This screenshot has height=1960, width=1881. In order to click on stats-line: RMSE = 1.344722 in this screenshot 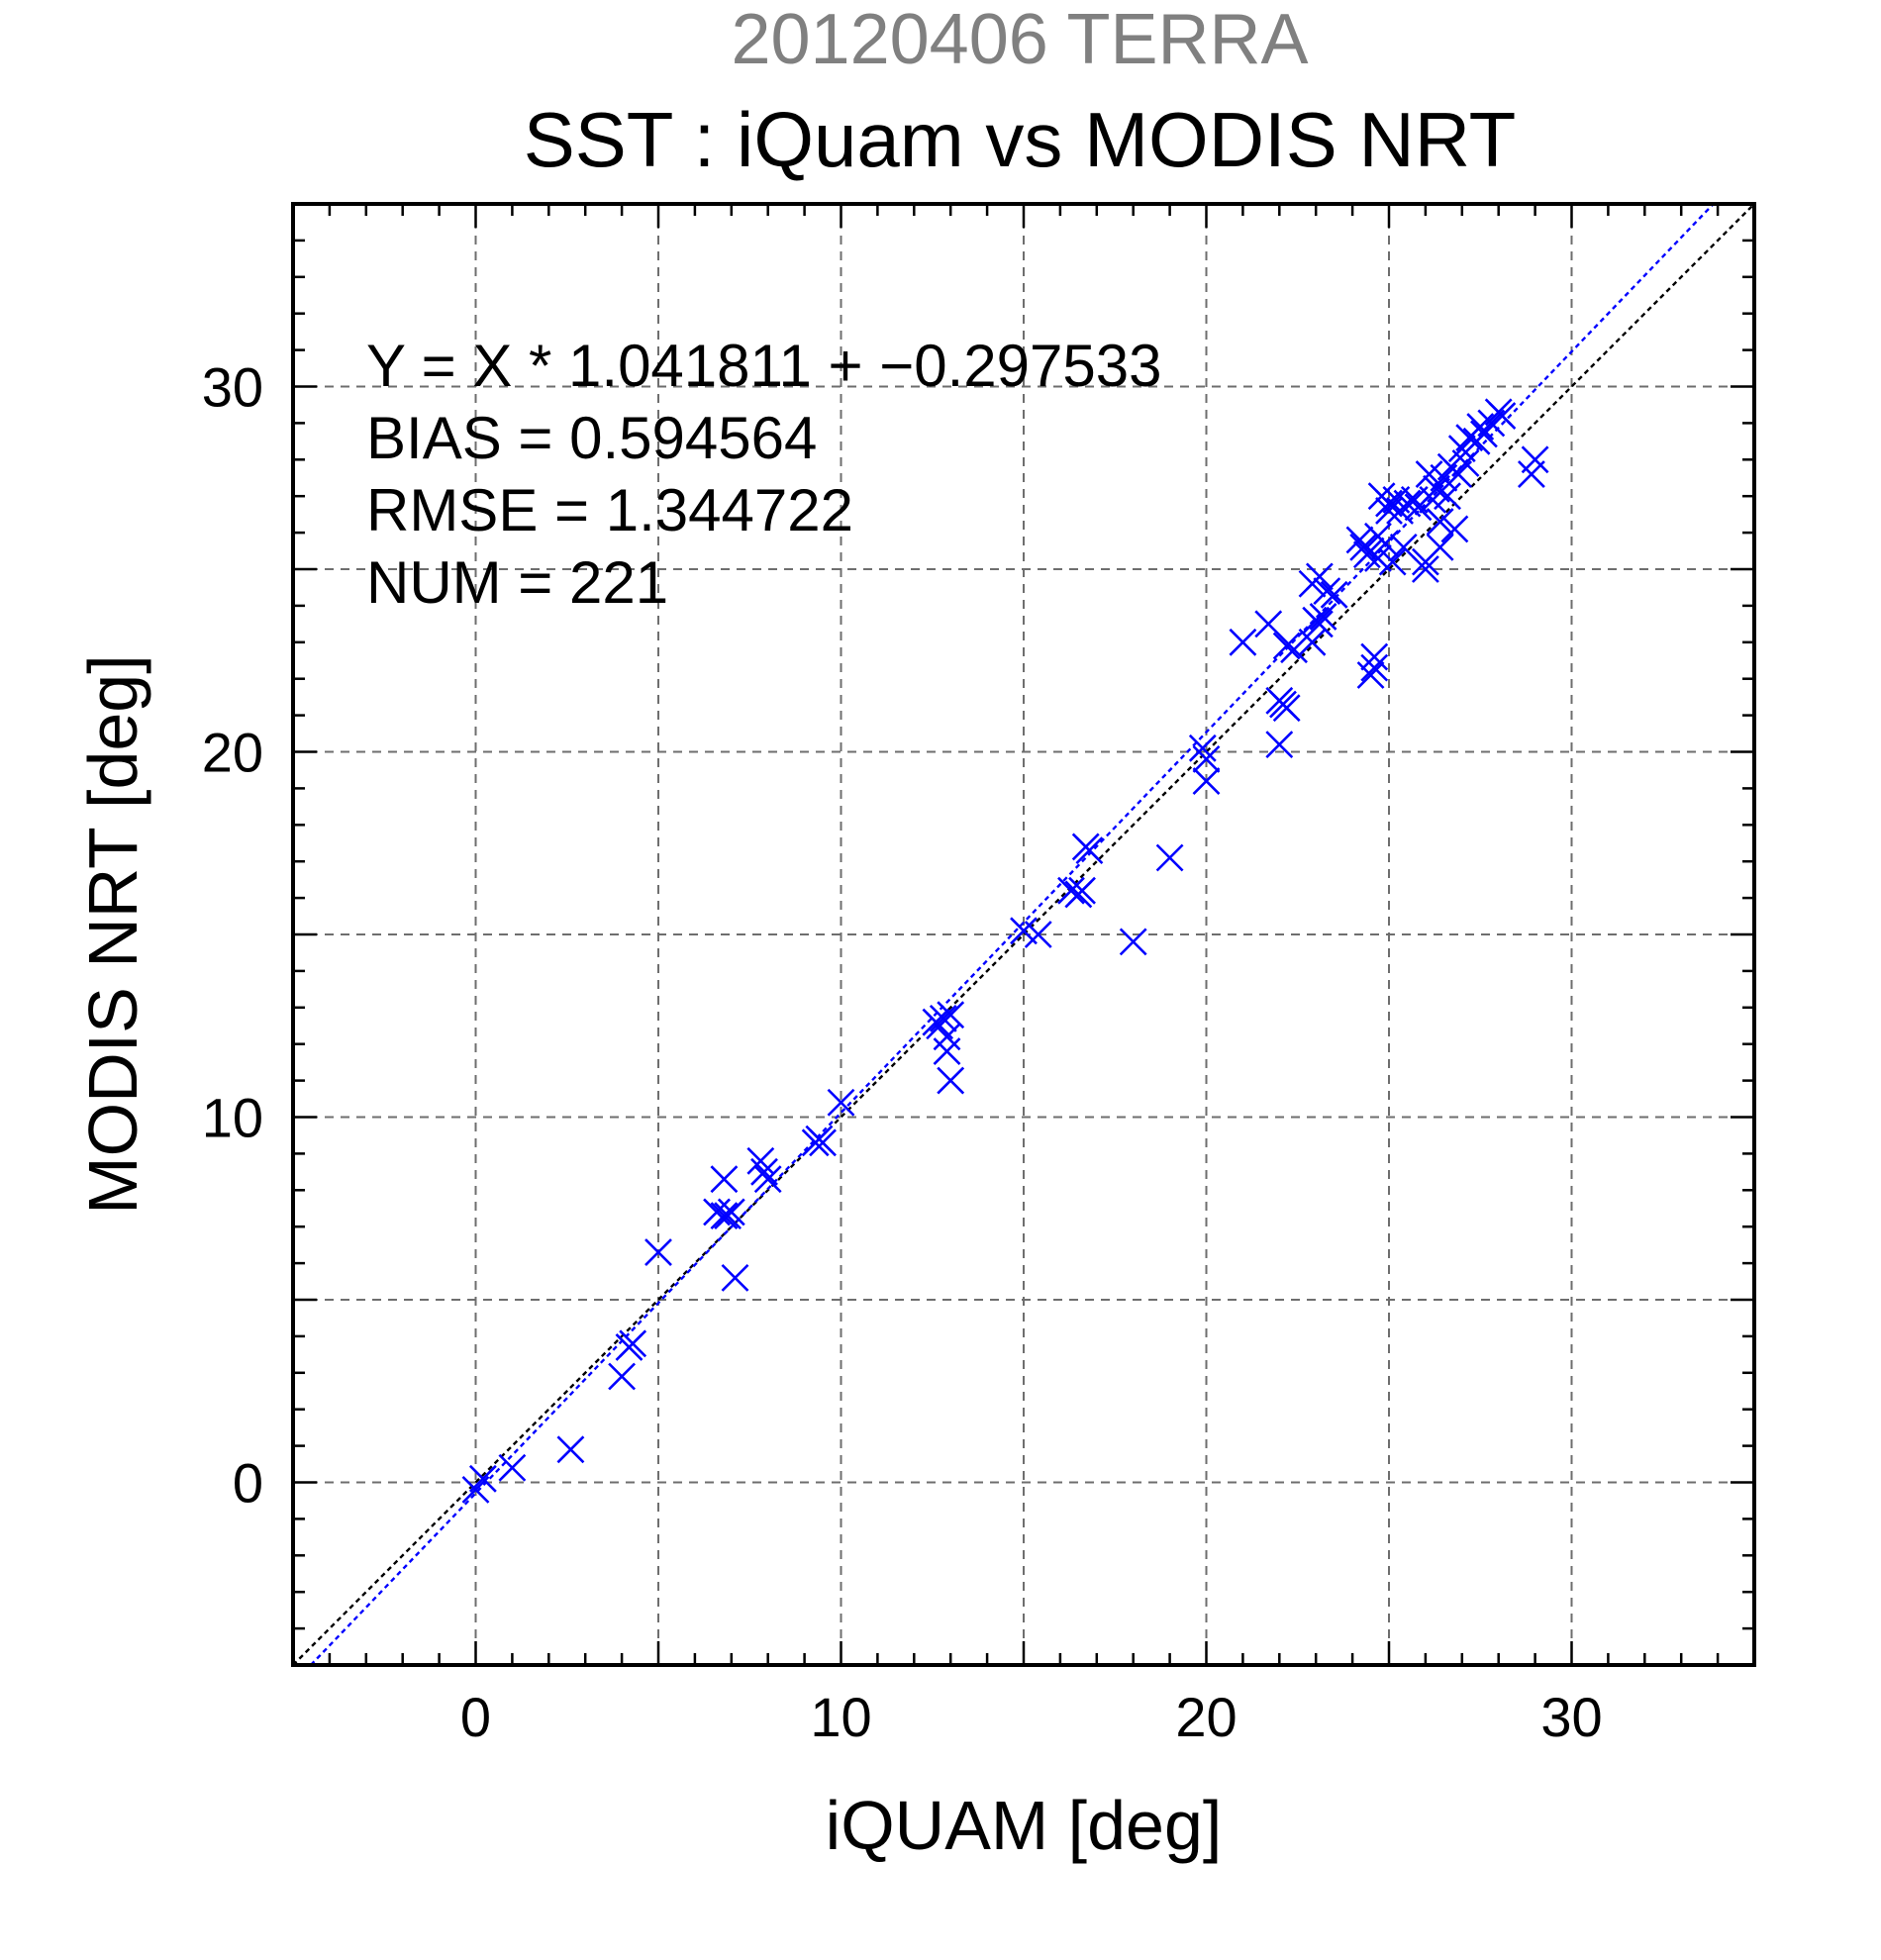, I will do `click(609, 510)`.